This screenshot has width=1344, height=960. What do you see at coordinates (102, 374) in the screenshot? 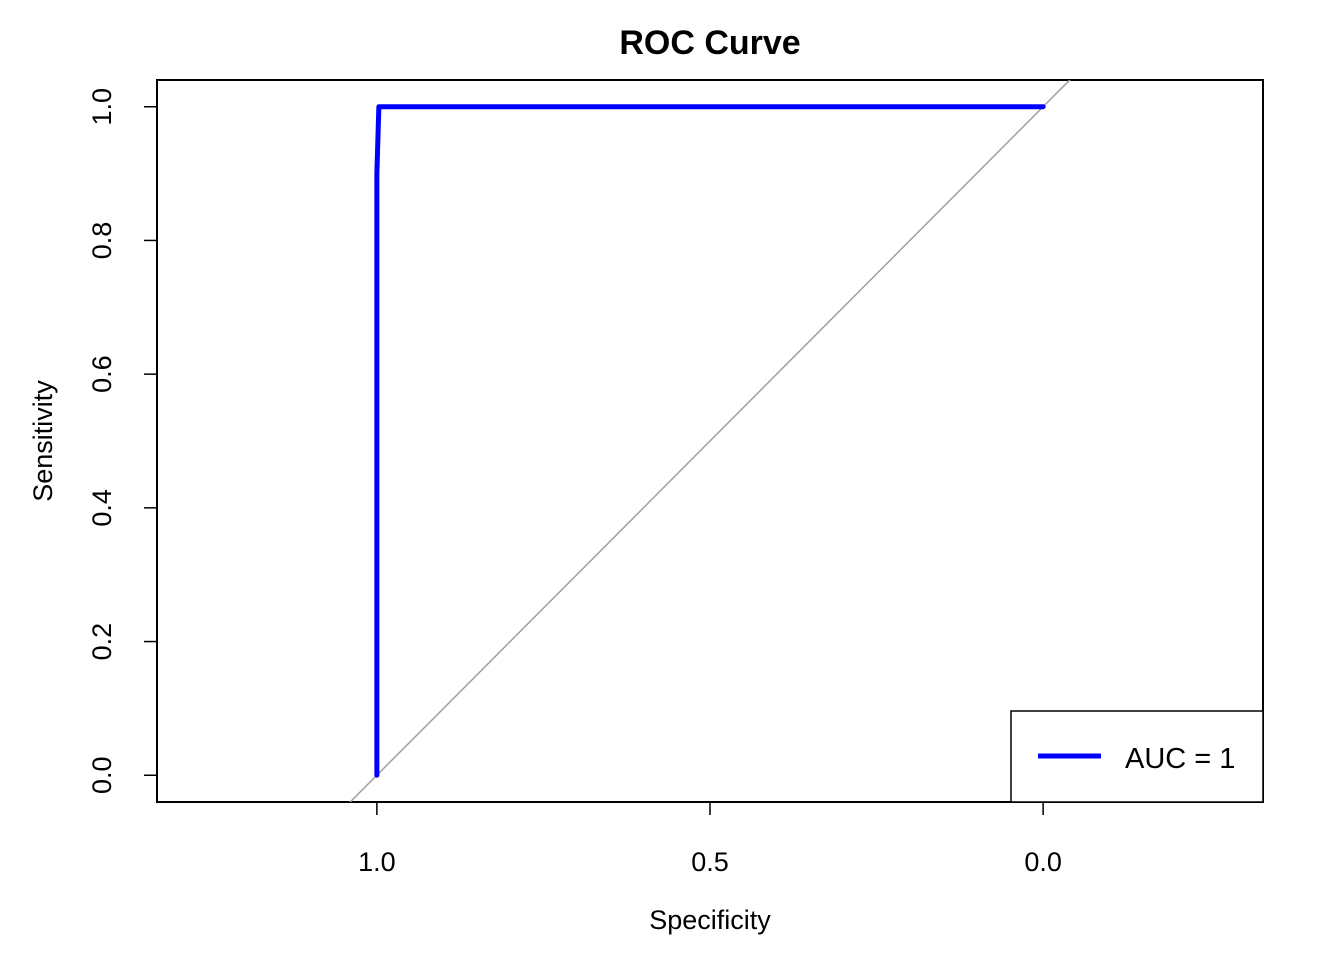
I see `y-tick-label: 0.6` at bounding box center [102, 374].